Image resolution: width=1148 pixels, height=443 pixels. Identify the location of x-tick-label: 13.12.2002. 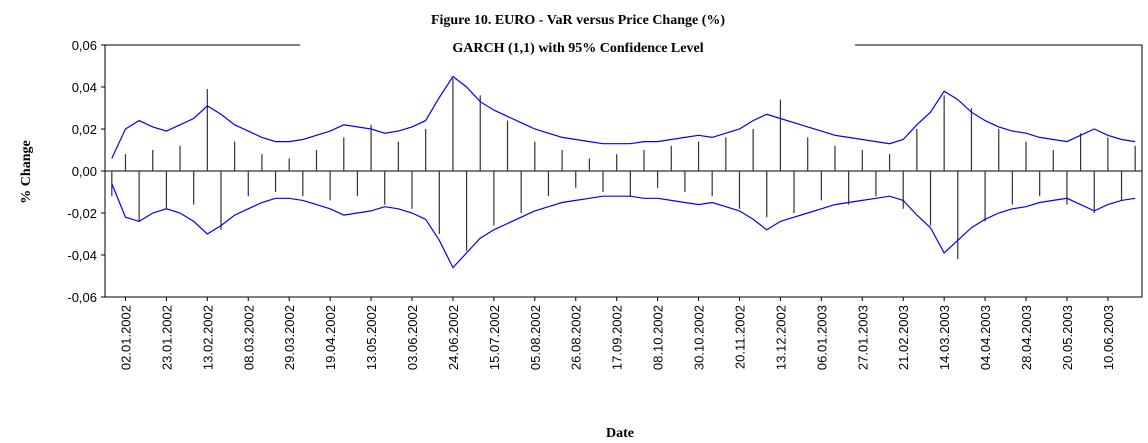
(780, 337).